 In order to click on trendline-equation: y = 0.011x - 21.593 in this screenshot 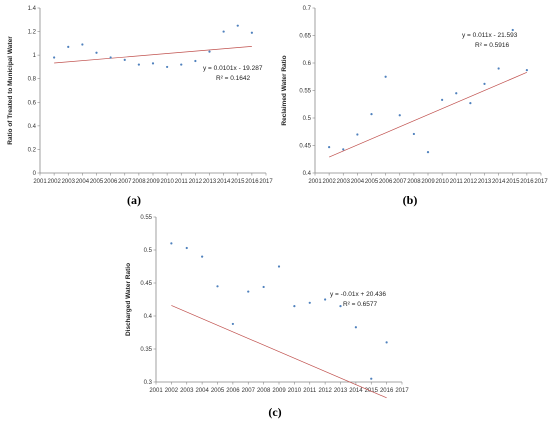, I will do `click(490, 35)`.